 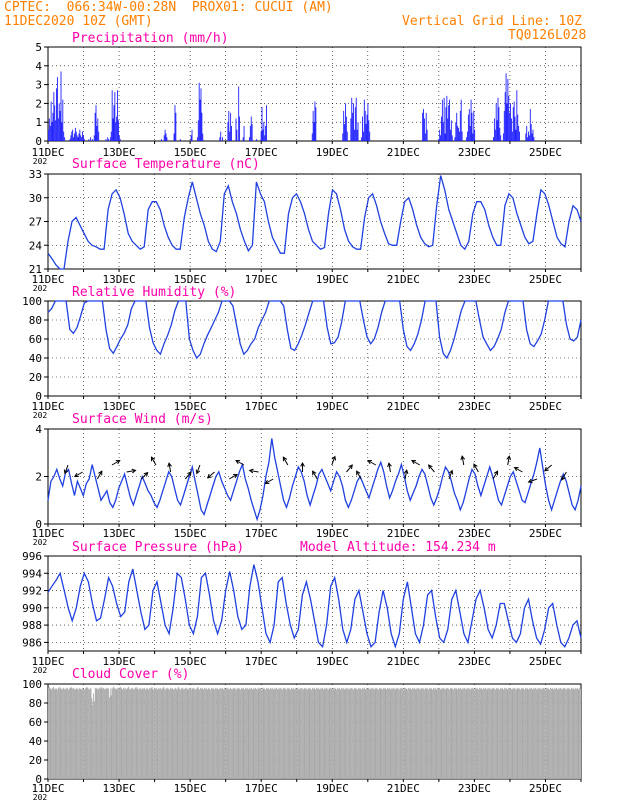 What do you see at coordinates (314, 348) in the screenshot?
I see `panel-frame` at bounding box center [314, 348].